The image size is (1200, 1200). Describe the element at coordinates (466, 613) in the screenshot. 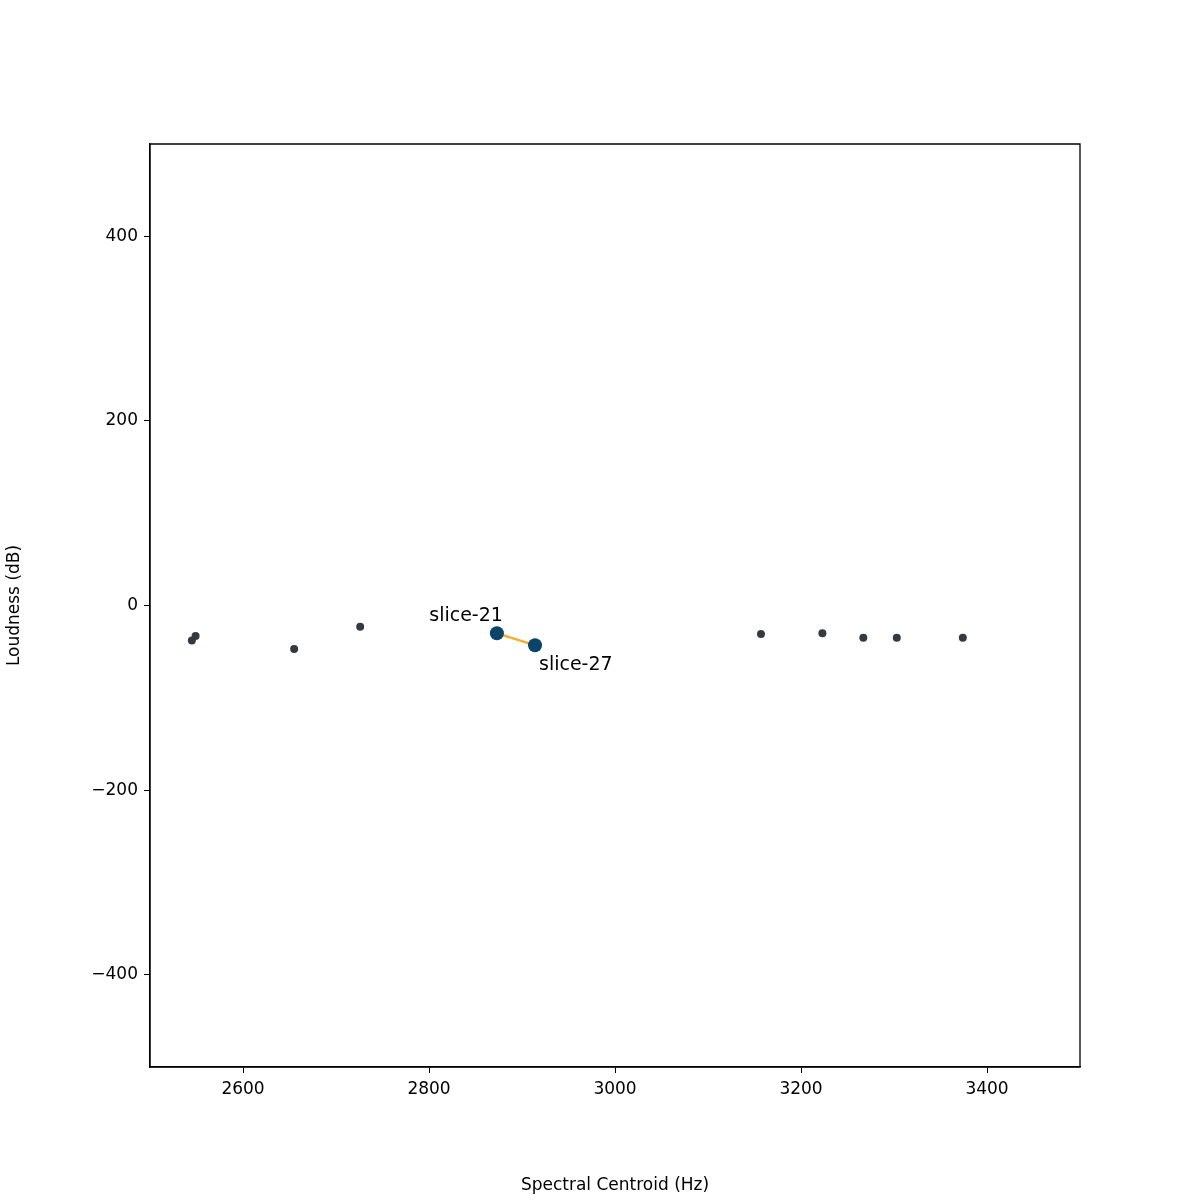

I see `annotation: slice-21` at that location.